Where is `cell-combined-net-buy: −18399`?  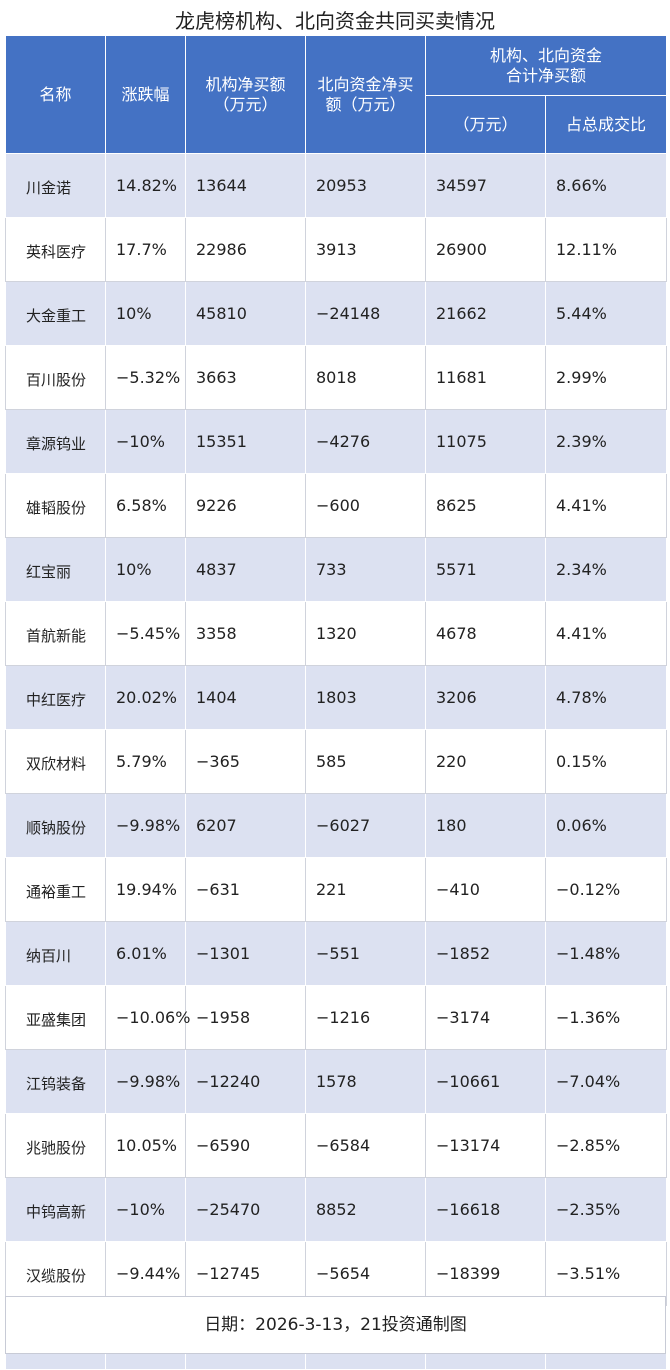
cell-combined-net-buy: −18399 is located at coordinates (485, 1273).